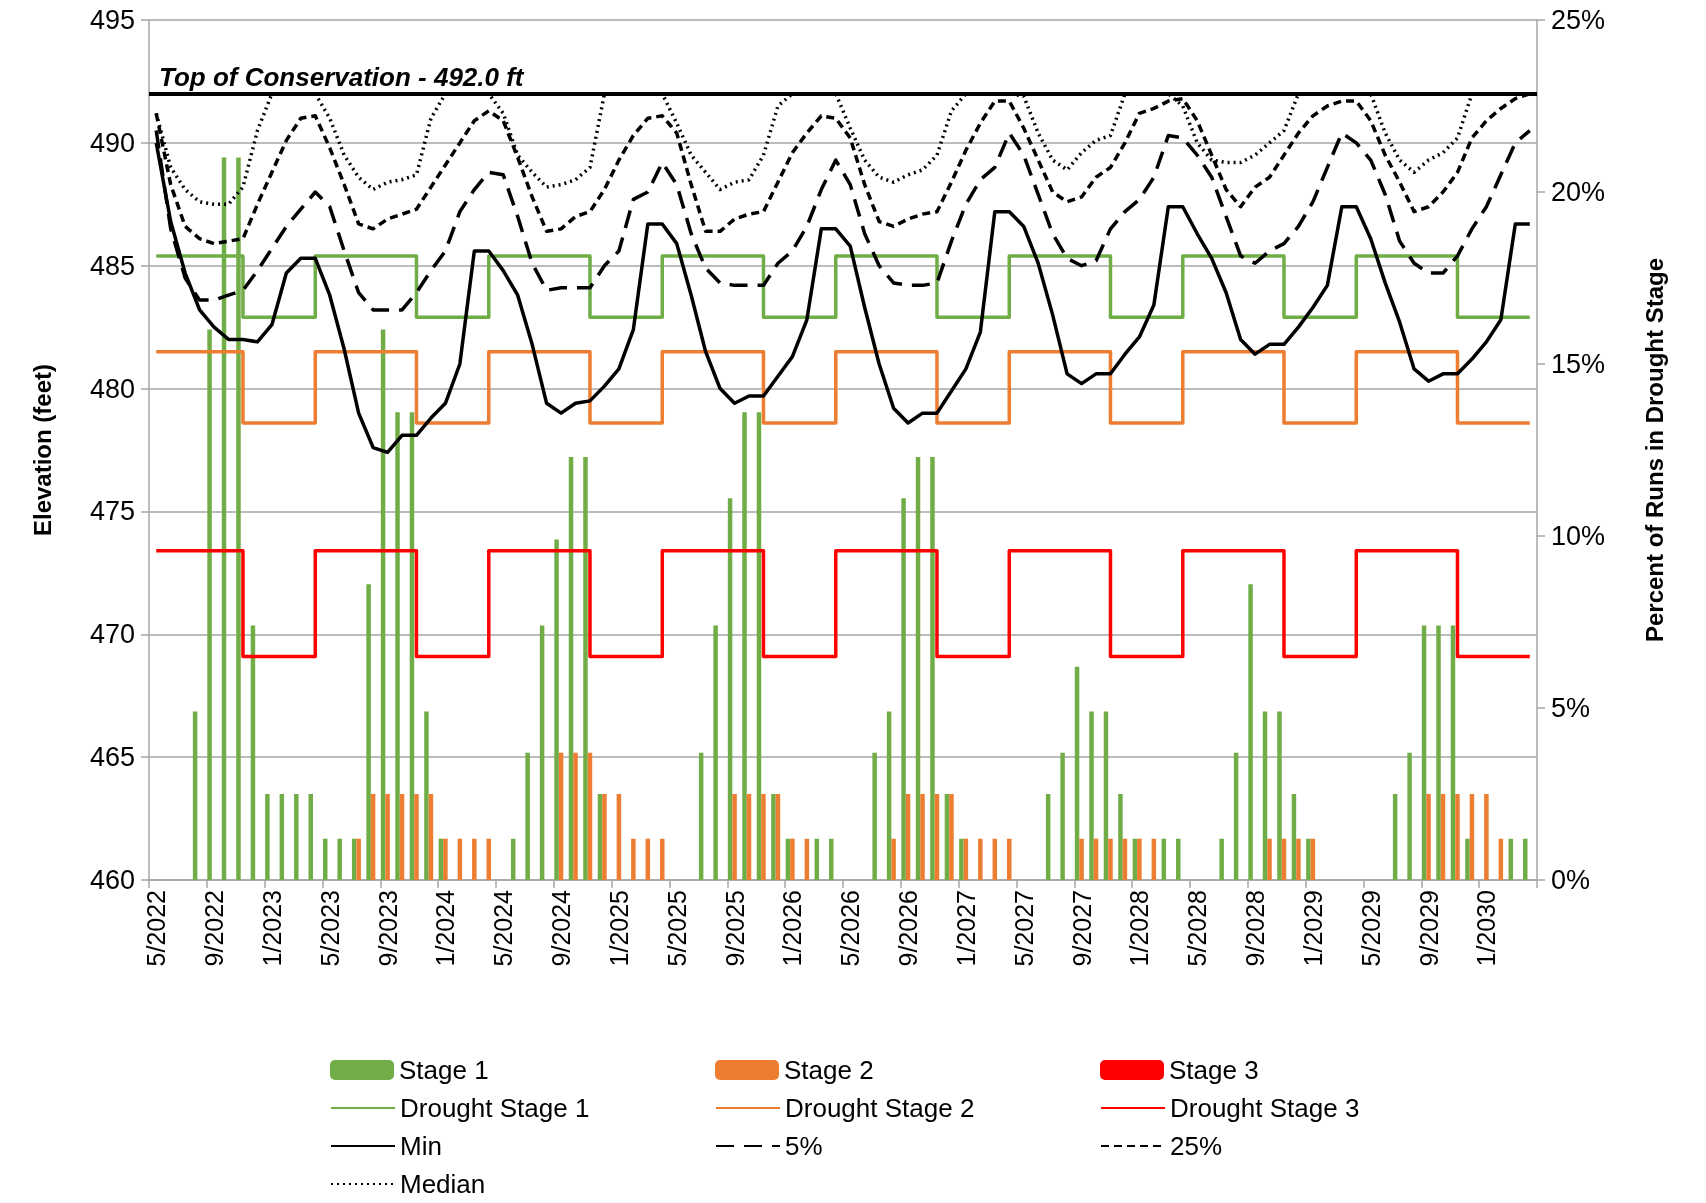 The width and height of the screenshot is (1706, 1203). I want to click on x-tick-label: 9/2024, so click(561, 928).